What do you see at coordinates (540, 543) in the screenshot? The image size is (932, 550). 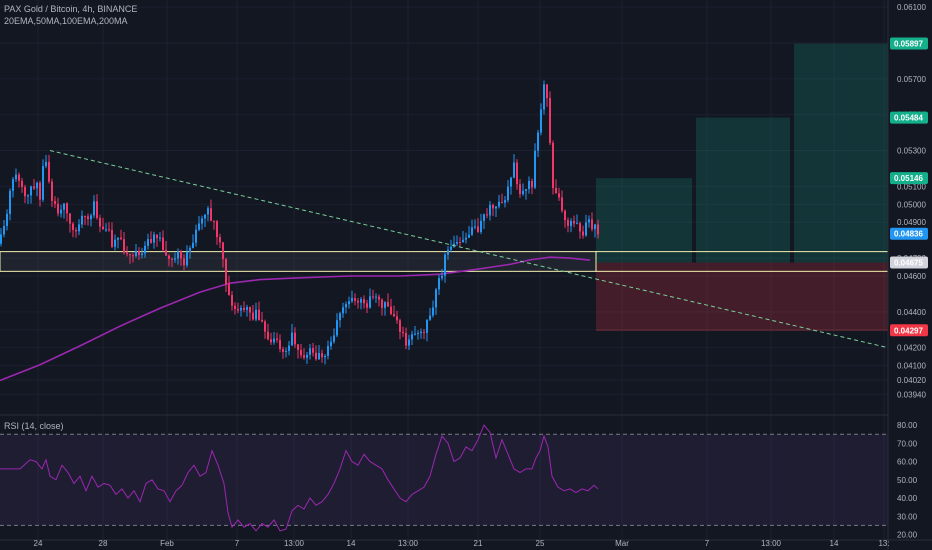 I see `time-tick-label: 25` at bounding box center [540, 543].